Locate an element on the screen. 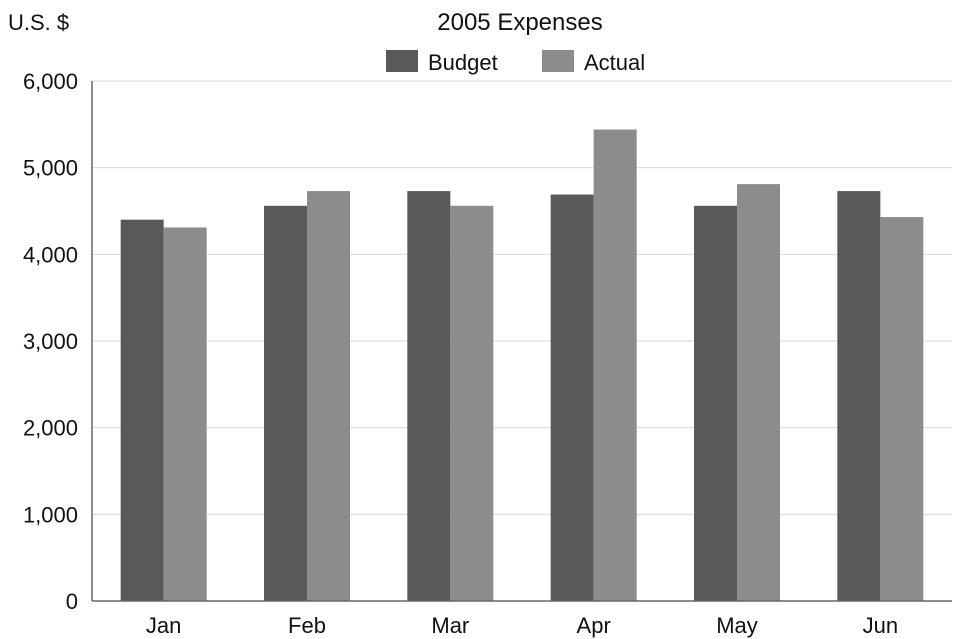 This screenshot has width=960, height=639. x-tick-label: Feb is located at coordinates (307, 625).